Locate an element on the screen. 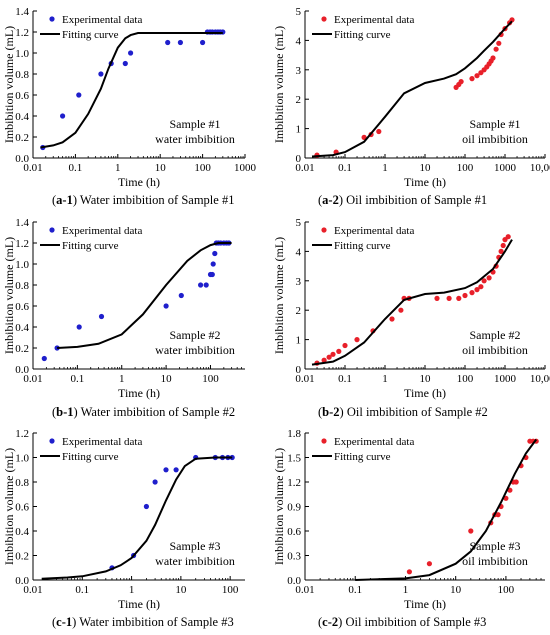 The height and width of the screenshot is (635, 550). caption-b-2: (b-2) Oil imbibition of Sample #2 is located at coordinates (403, 412).